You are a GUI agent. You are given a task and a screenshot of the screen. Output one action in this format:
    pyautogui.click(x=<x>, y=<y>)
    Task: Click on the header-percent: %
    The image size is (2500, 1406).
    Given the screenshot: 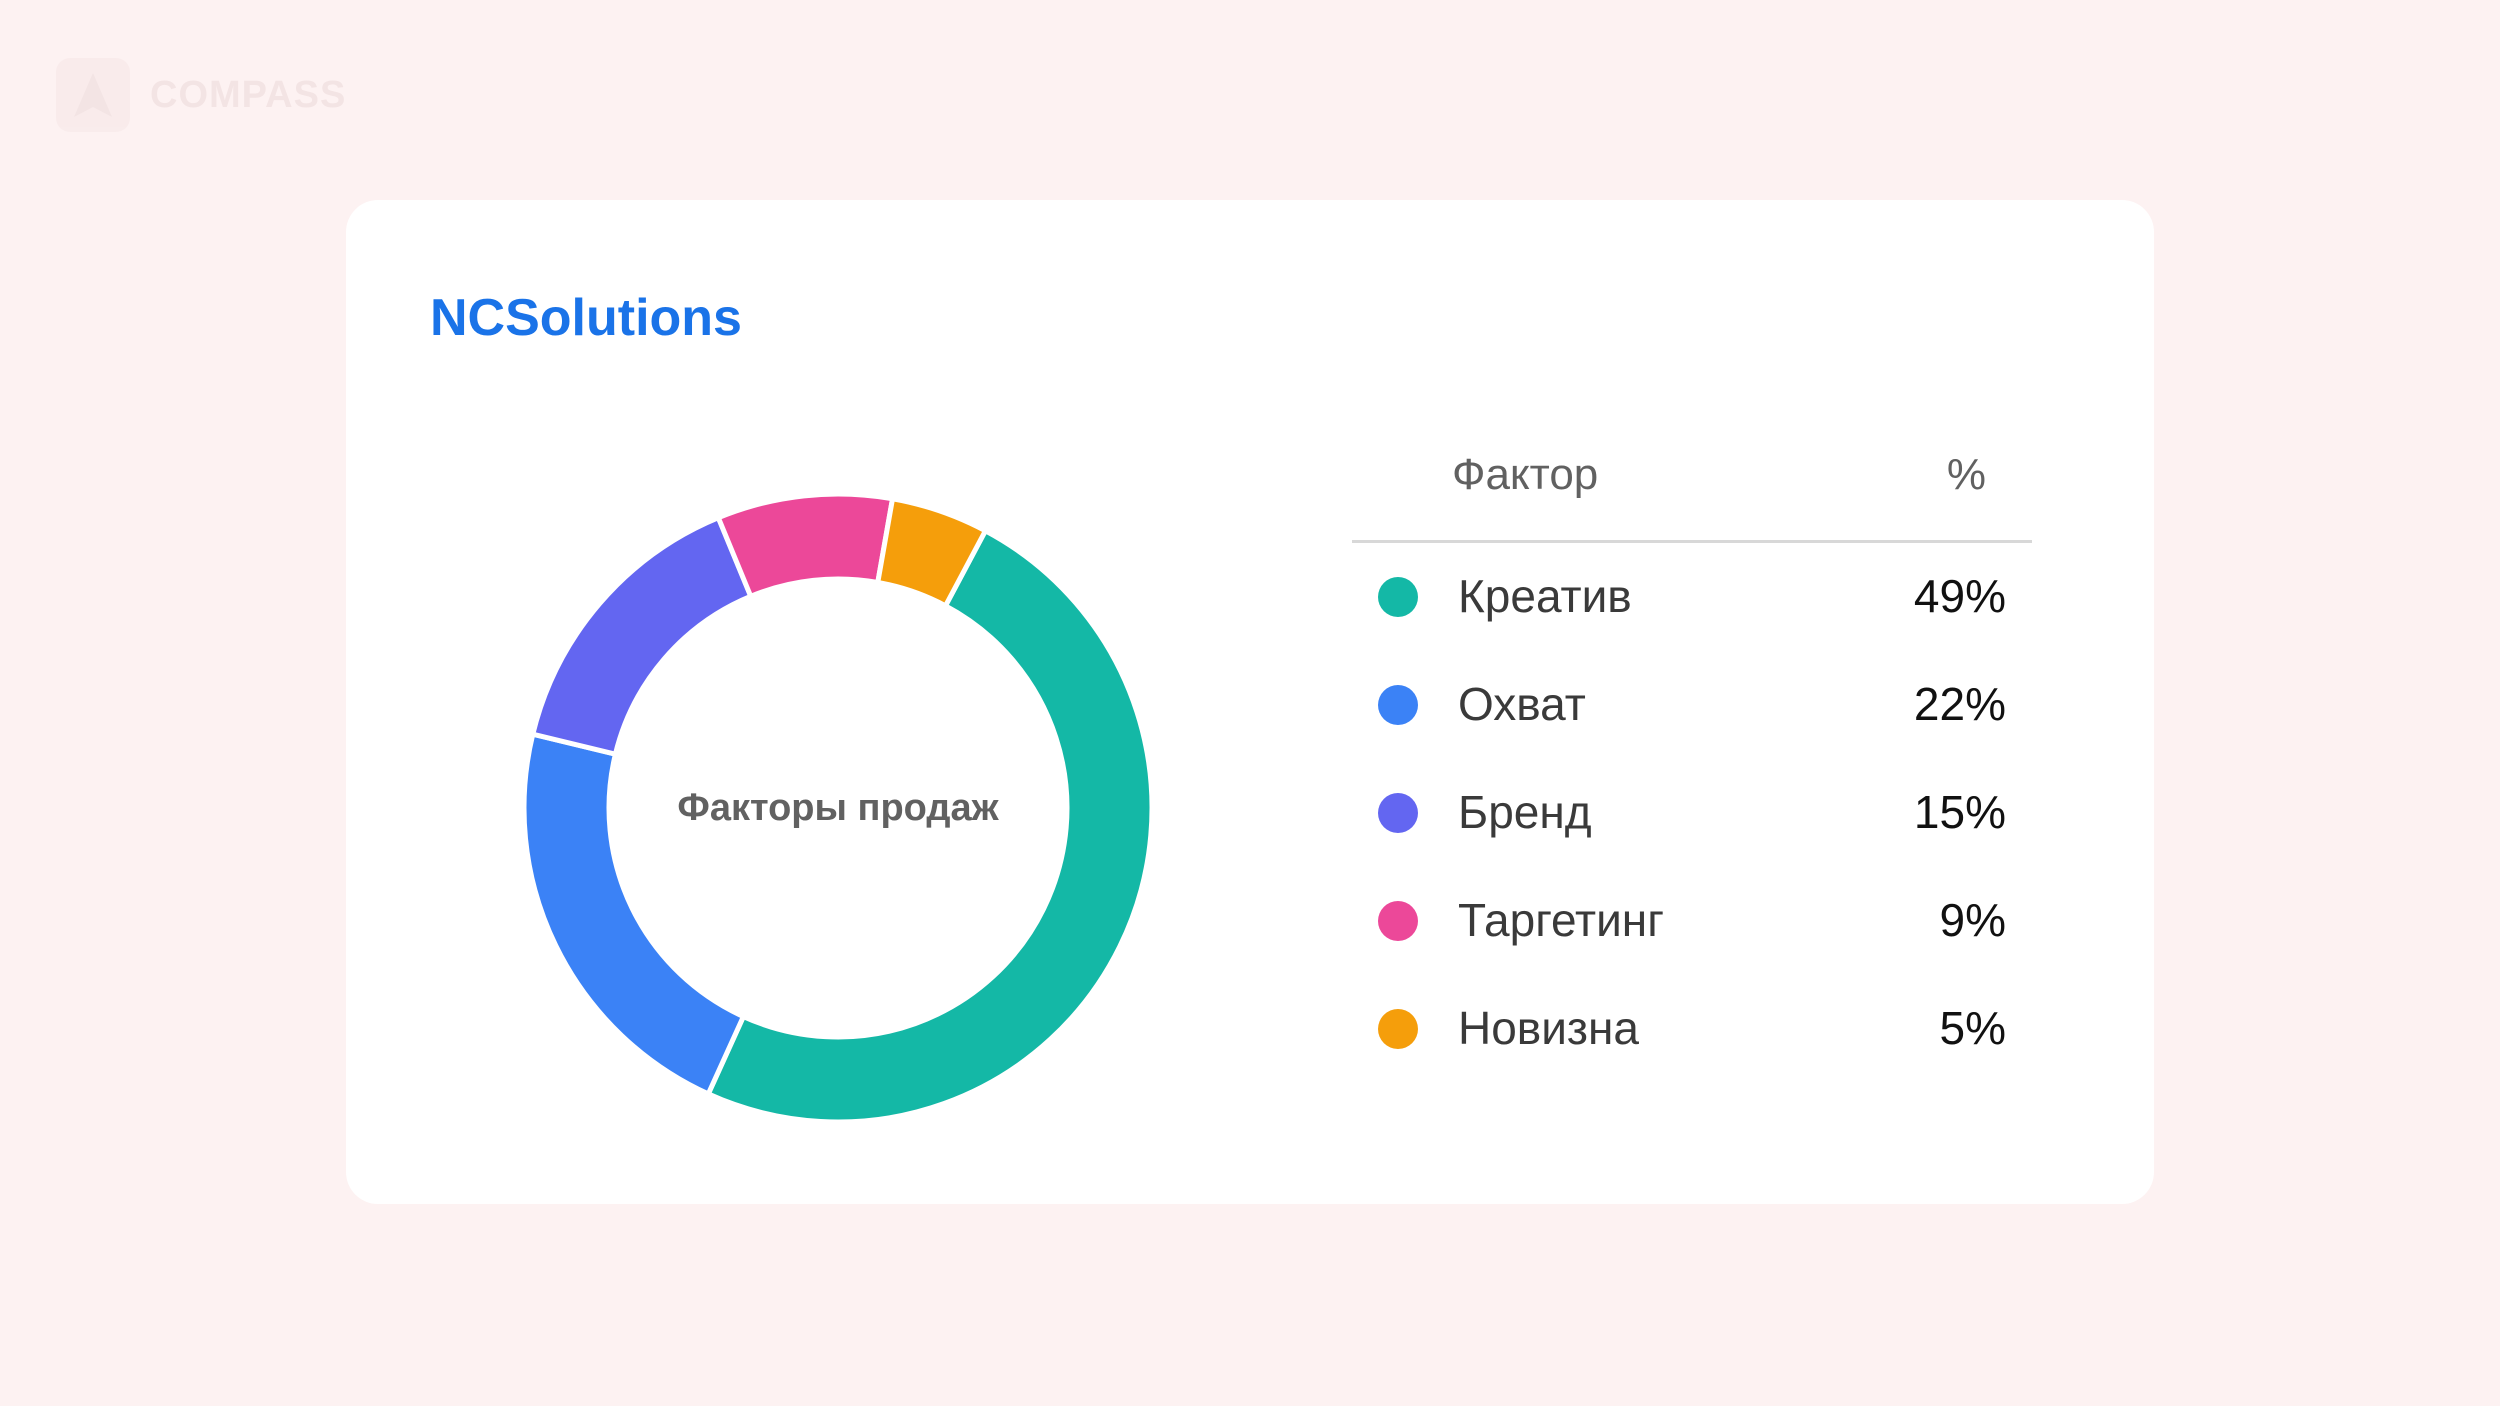 What is the action you would take?
    pyautogui.click(x=1966, y=474)
    